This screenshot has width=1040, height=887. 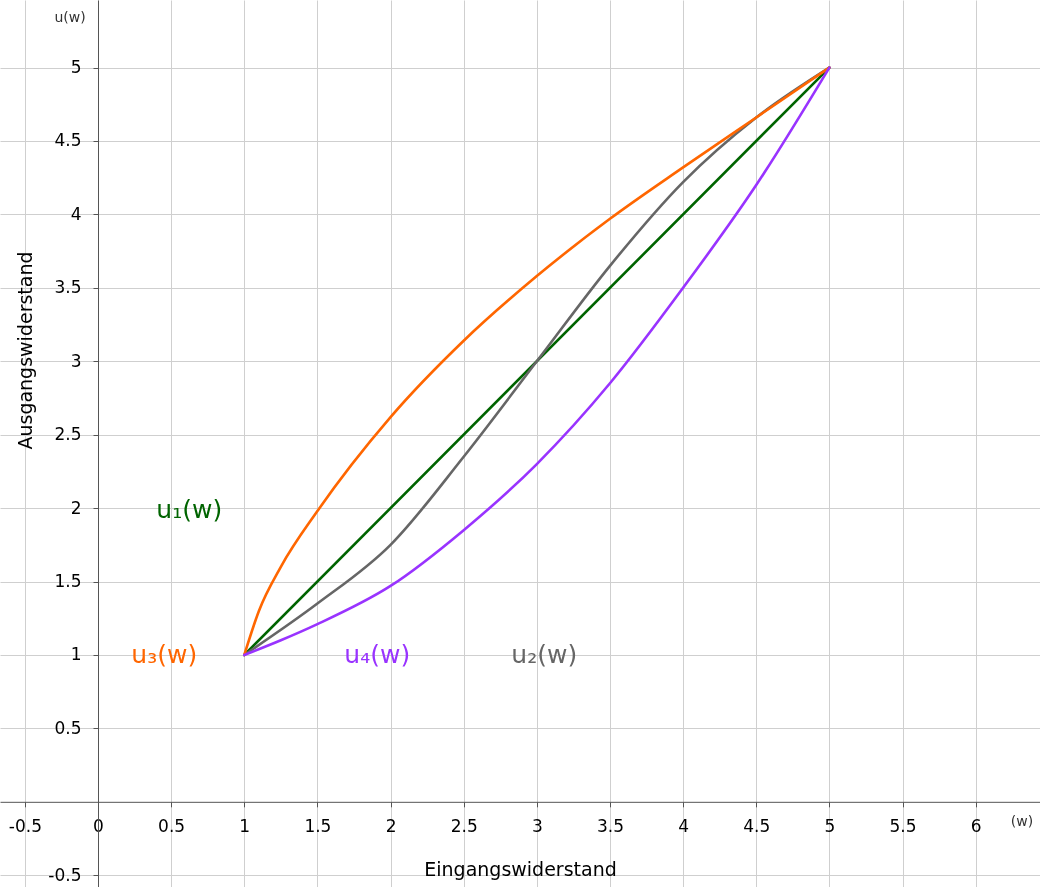 I want to click on x-tick-label: 5, so click(x=830, y=826).